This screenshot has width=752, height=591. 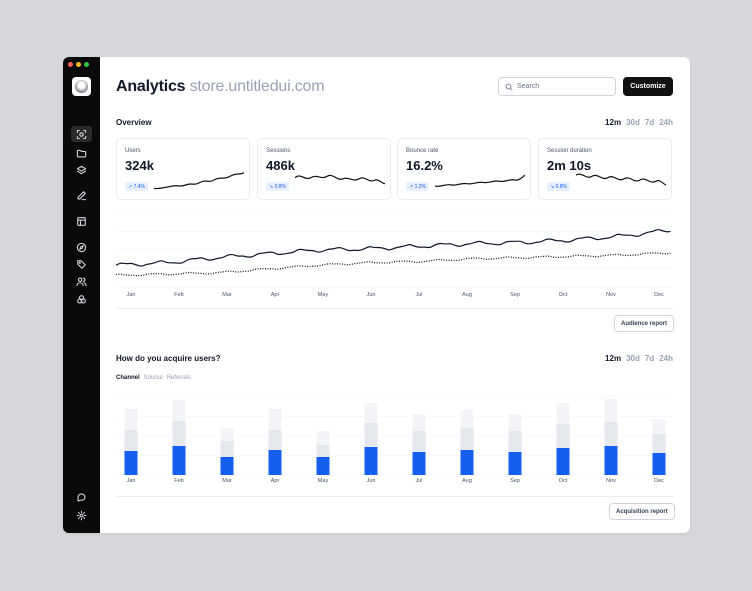 What do you see at coordinates (81, 281) in the screenshot?
I see `nav-item-users` at bounding box center [81, 281].